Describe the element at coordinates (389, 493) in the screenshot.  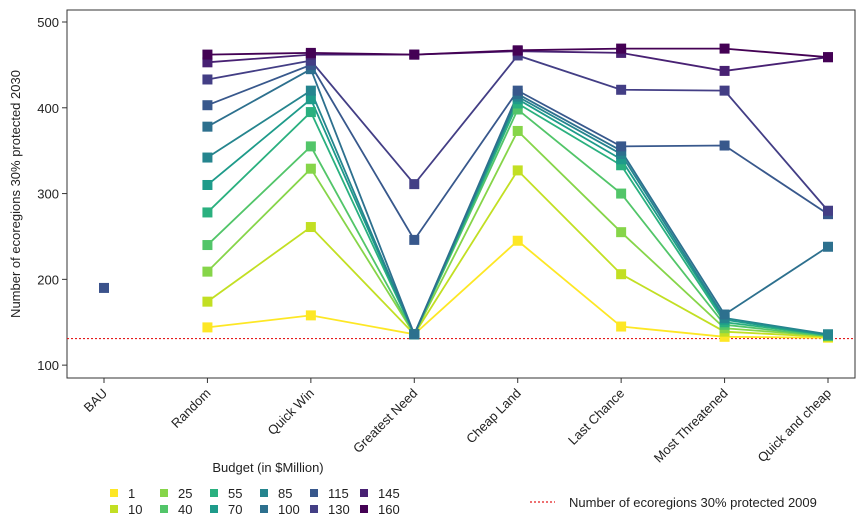
I see `legend-label: 145` at that location.